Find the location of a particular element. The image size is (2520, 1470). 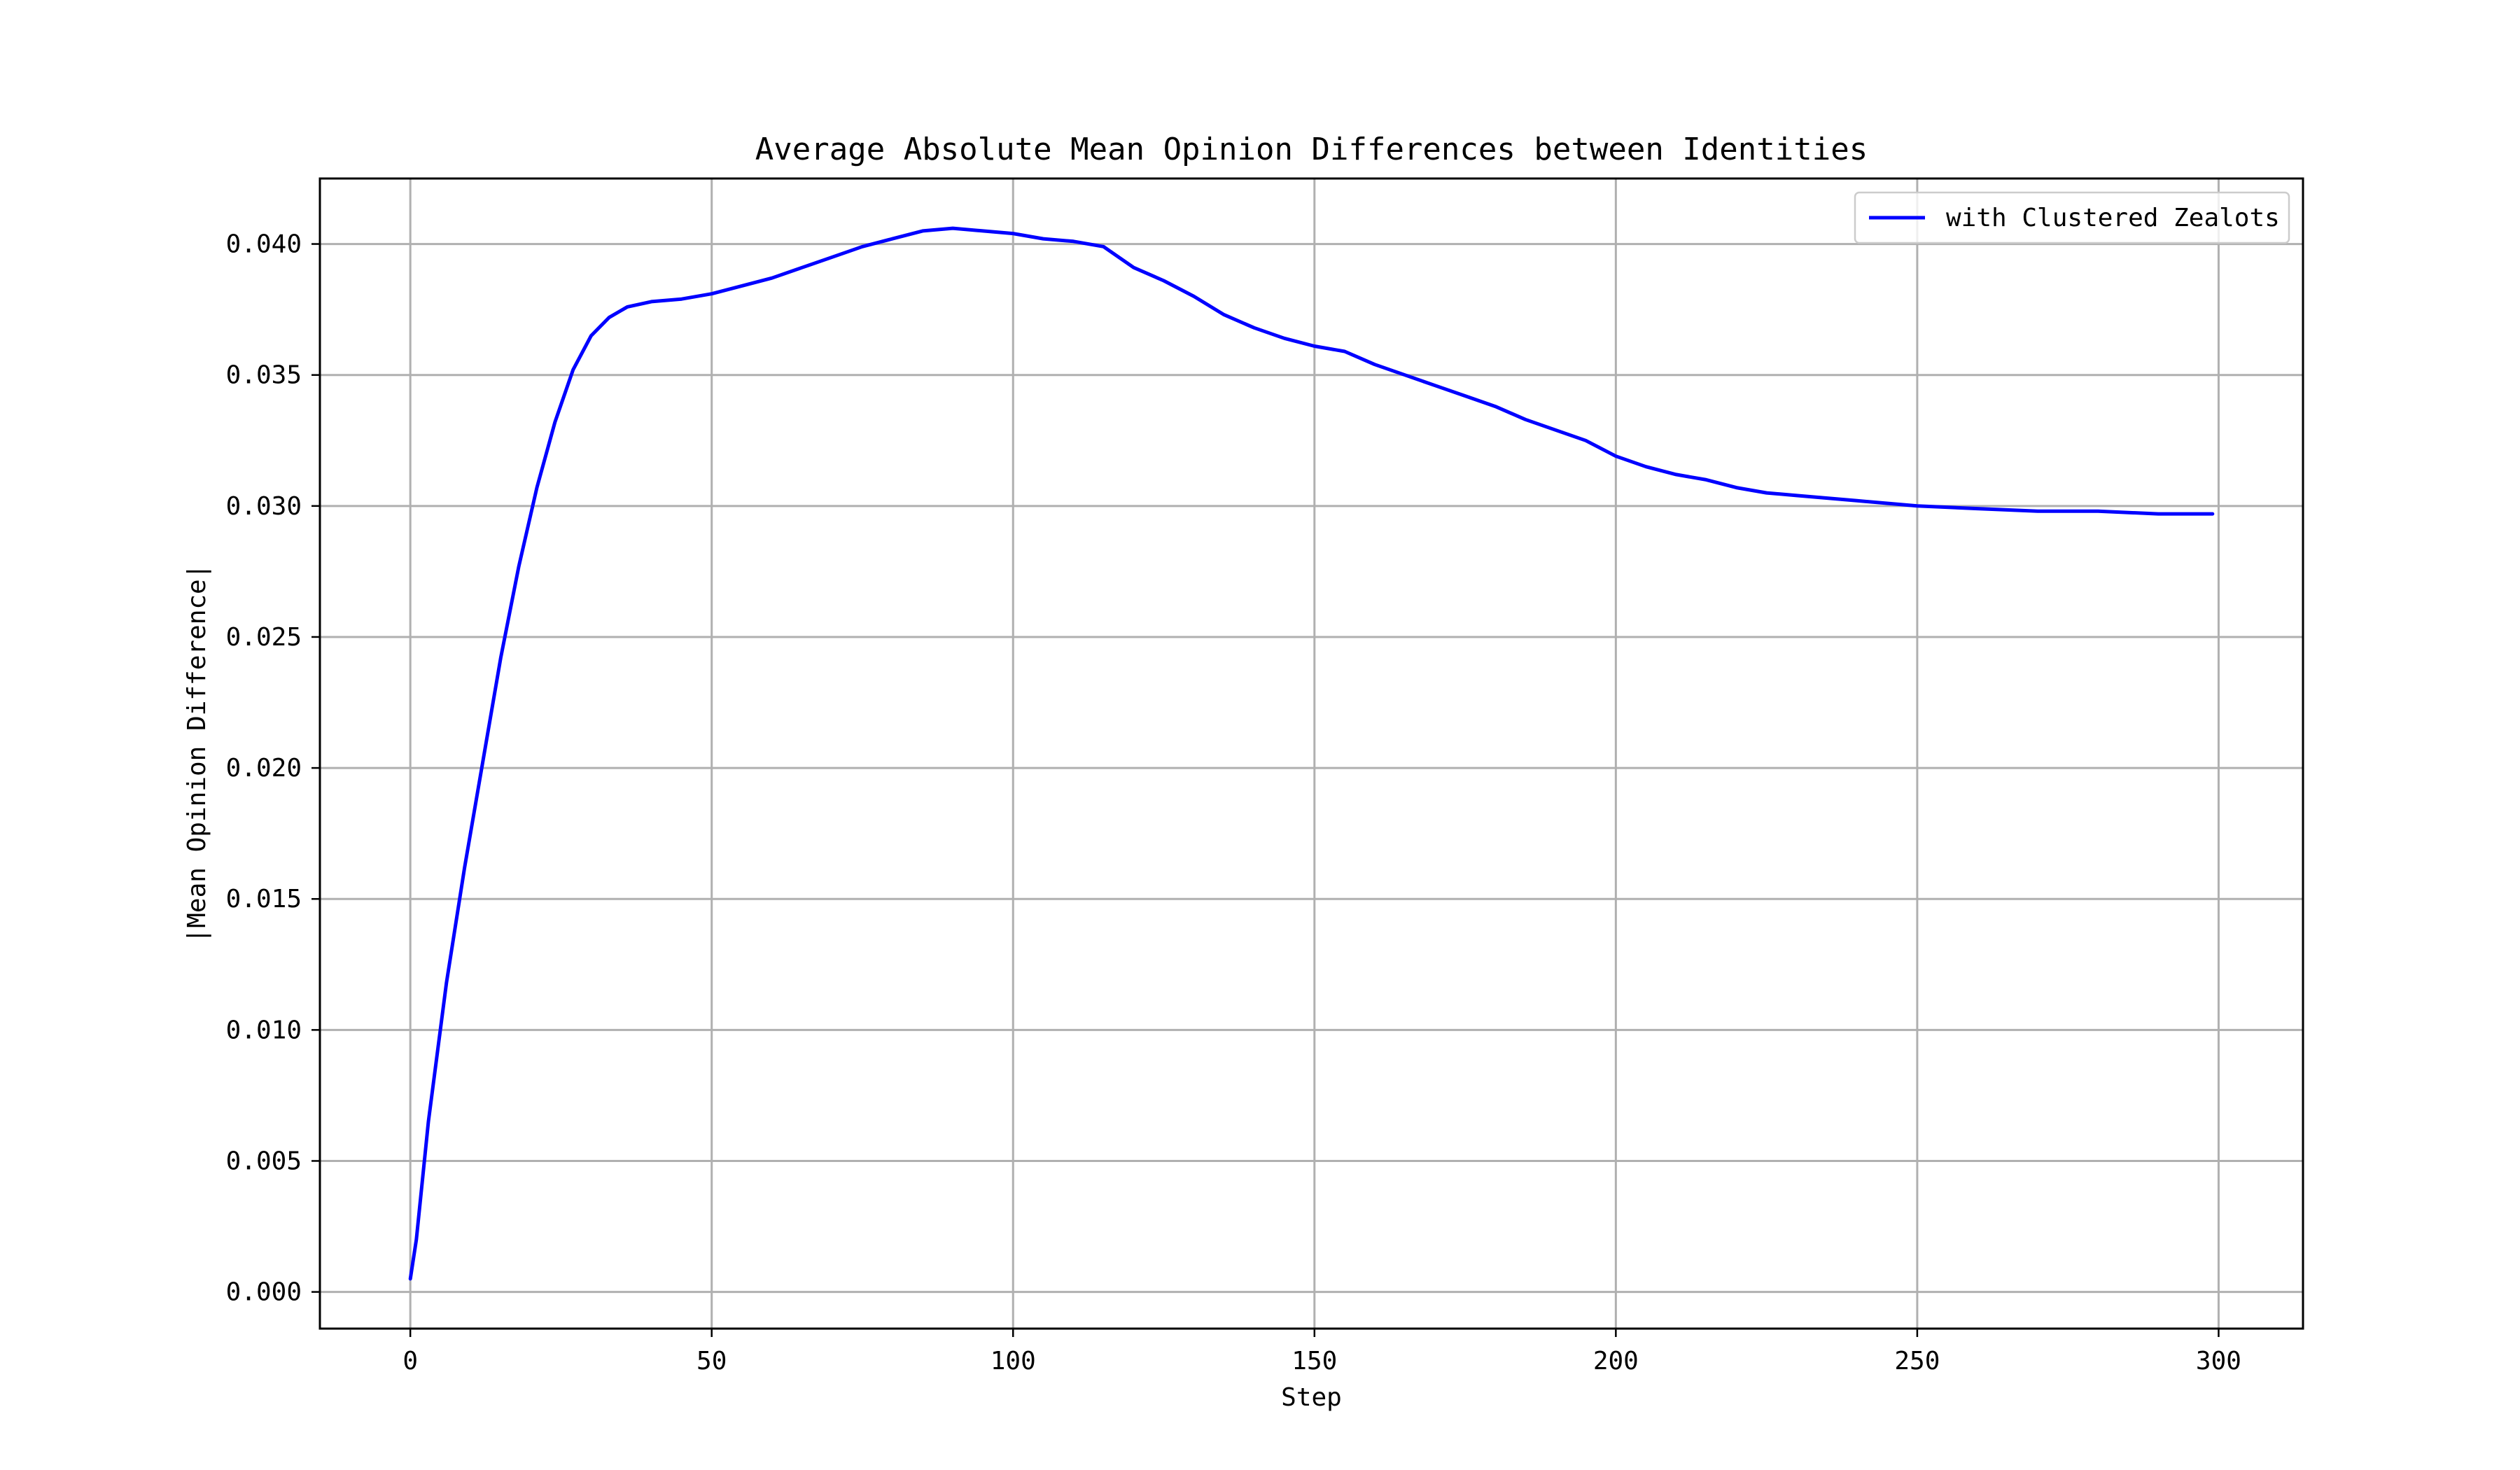

x-tick-label: 0 is located at coordinates (410, 1361).